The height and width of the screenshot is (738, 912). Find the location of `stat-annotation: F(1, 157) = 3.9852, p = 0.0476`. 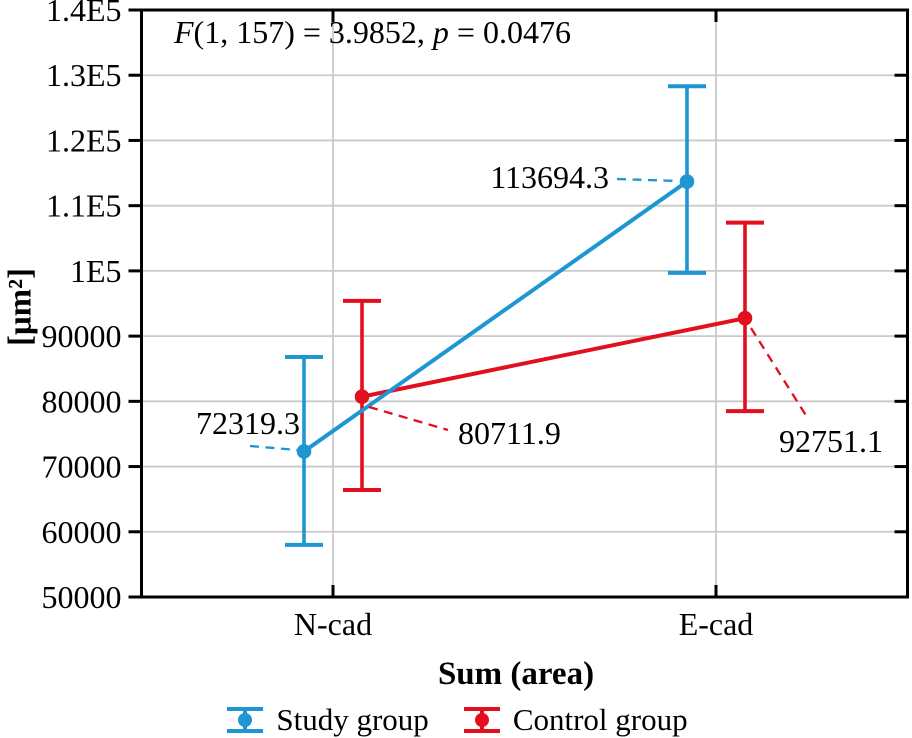

stat-annotation: F(1, 157) = 3.9852, p = 0.0476 is located at coordinates (372, 32).